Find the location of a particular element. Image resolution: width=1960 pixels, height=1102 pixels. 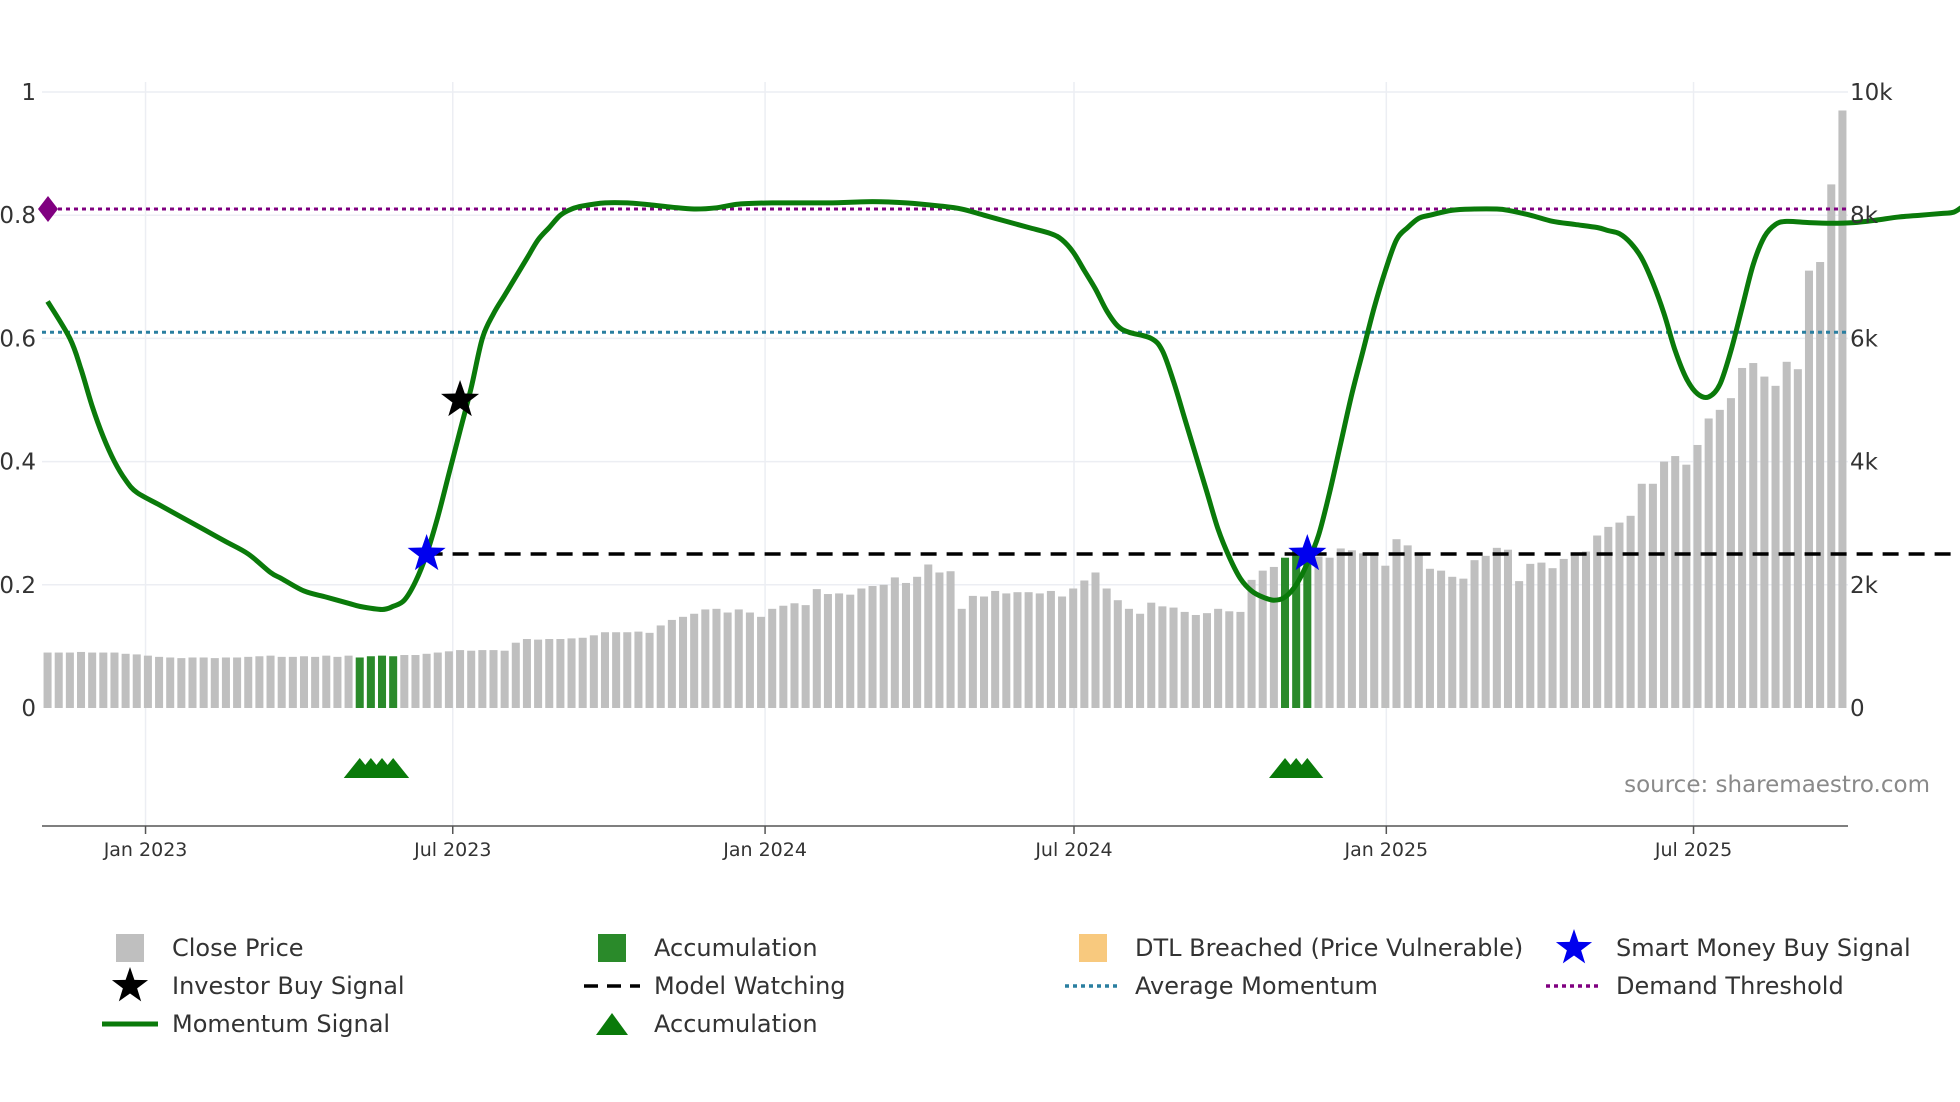

left-axis-tick: 0.8 is located at coordinates (18, 216).